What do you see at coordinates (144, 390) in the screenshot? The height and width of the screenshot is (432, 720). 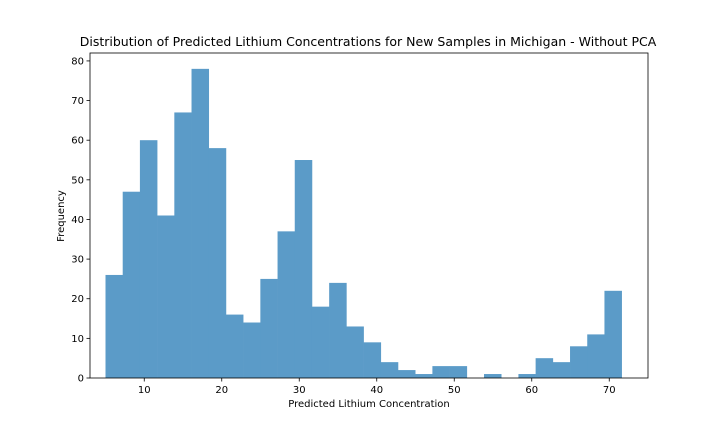 I see `x-tick-label: 10` at bounding box center [144, 390].